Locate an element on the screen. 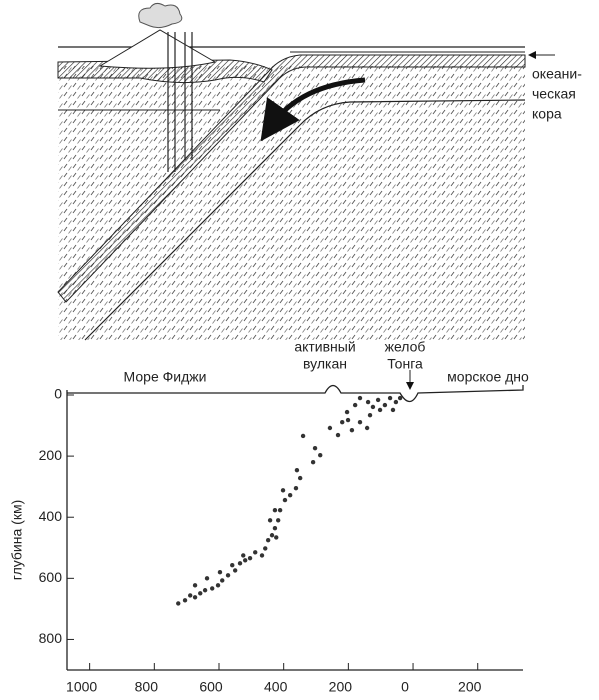 Image resolution: width=599 pixels, height=700 pixels. x-tick-label: 1000 is located at coordinates (81, 687).